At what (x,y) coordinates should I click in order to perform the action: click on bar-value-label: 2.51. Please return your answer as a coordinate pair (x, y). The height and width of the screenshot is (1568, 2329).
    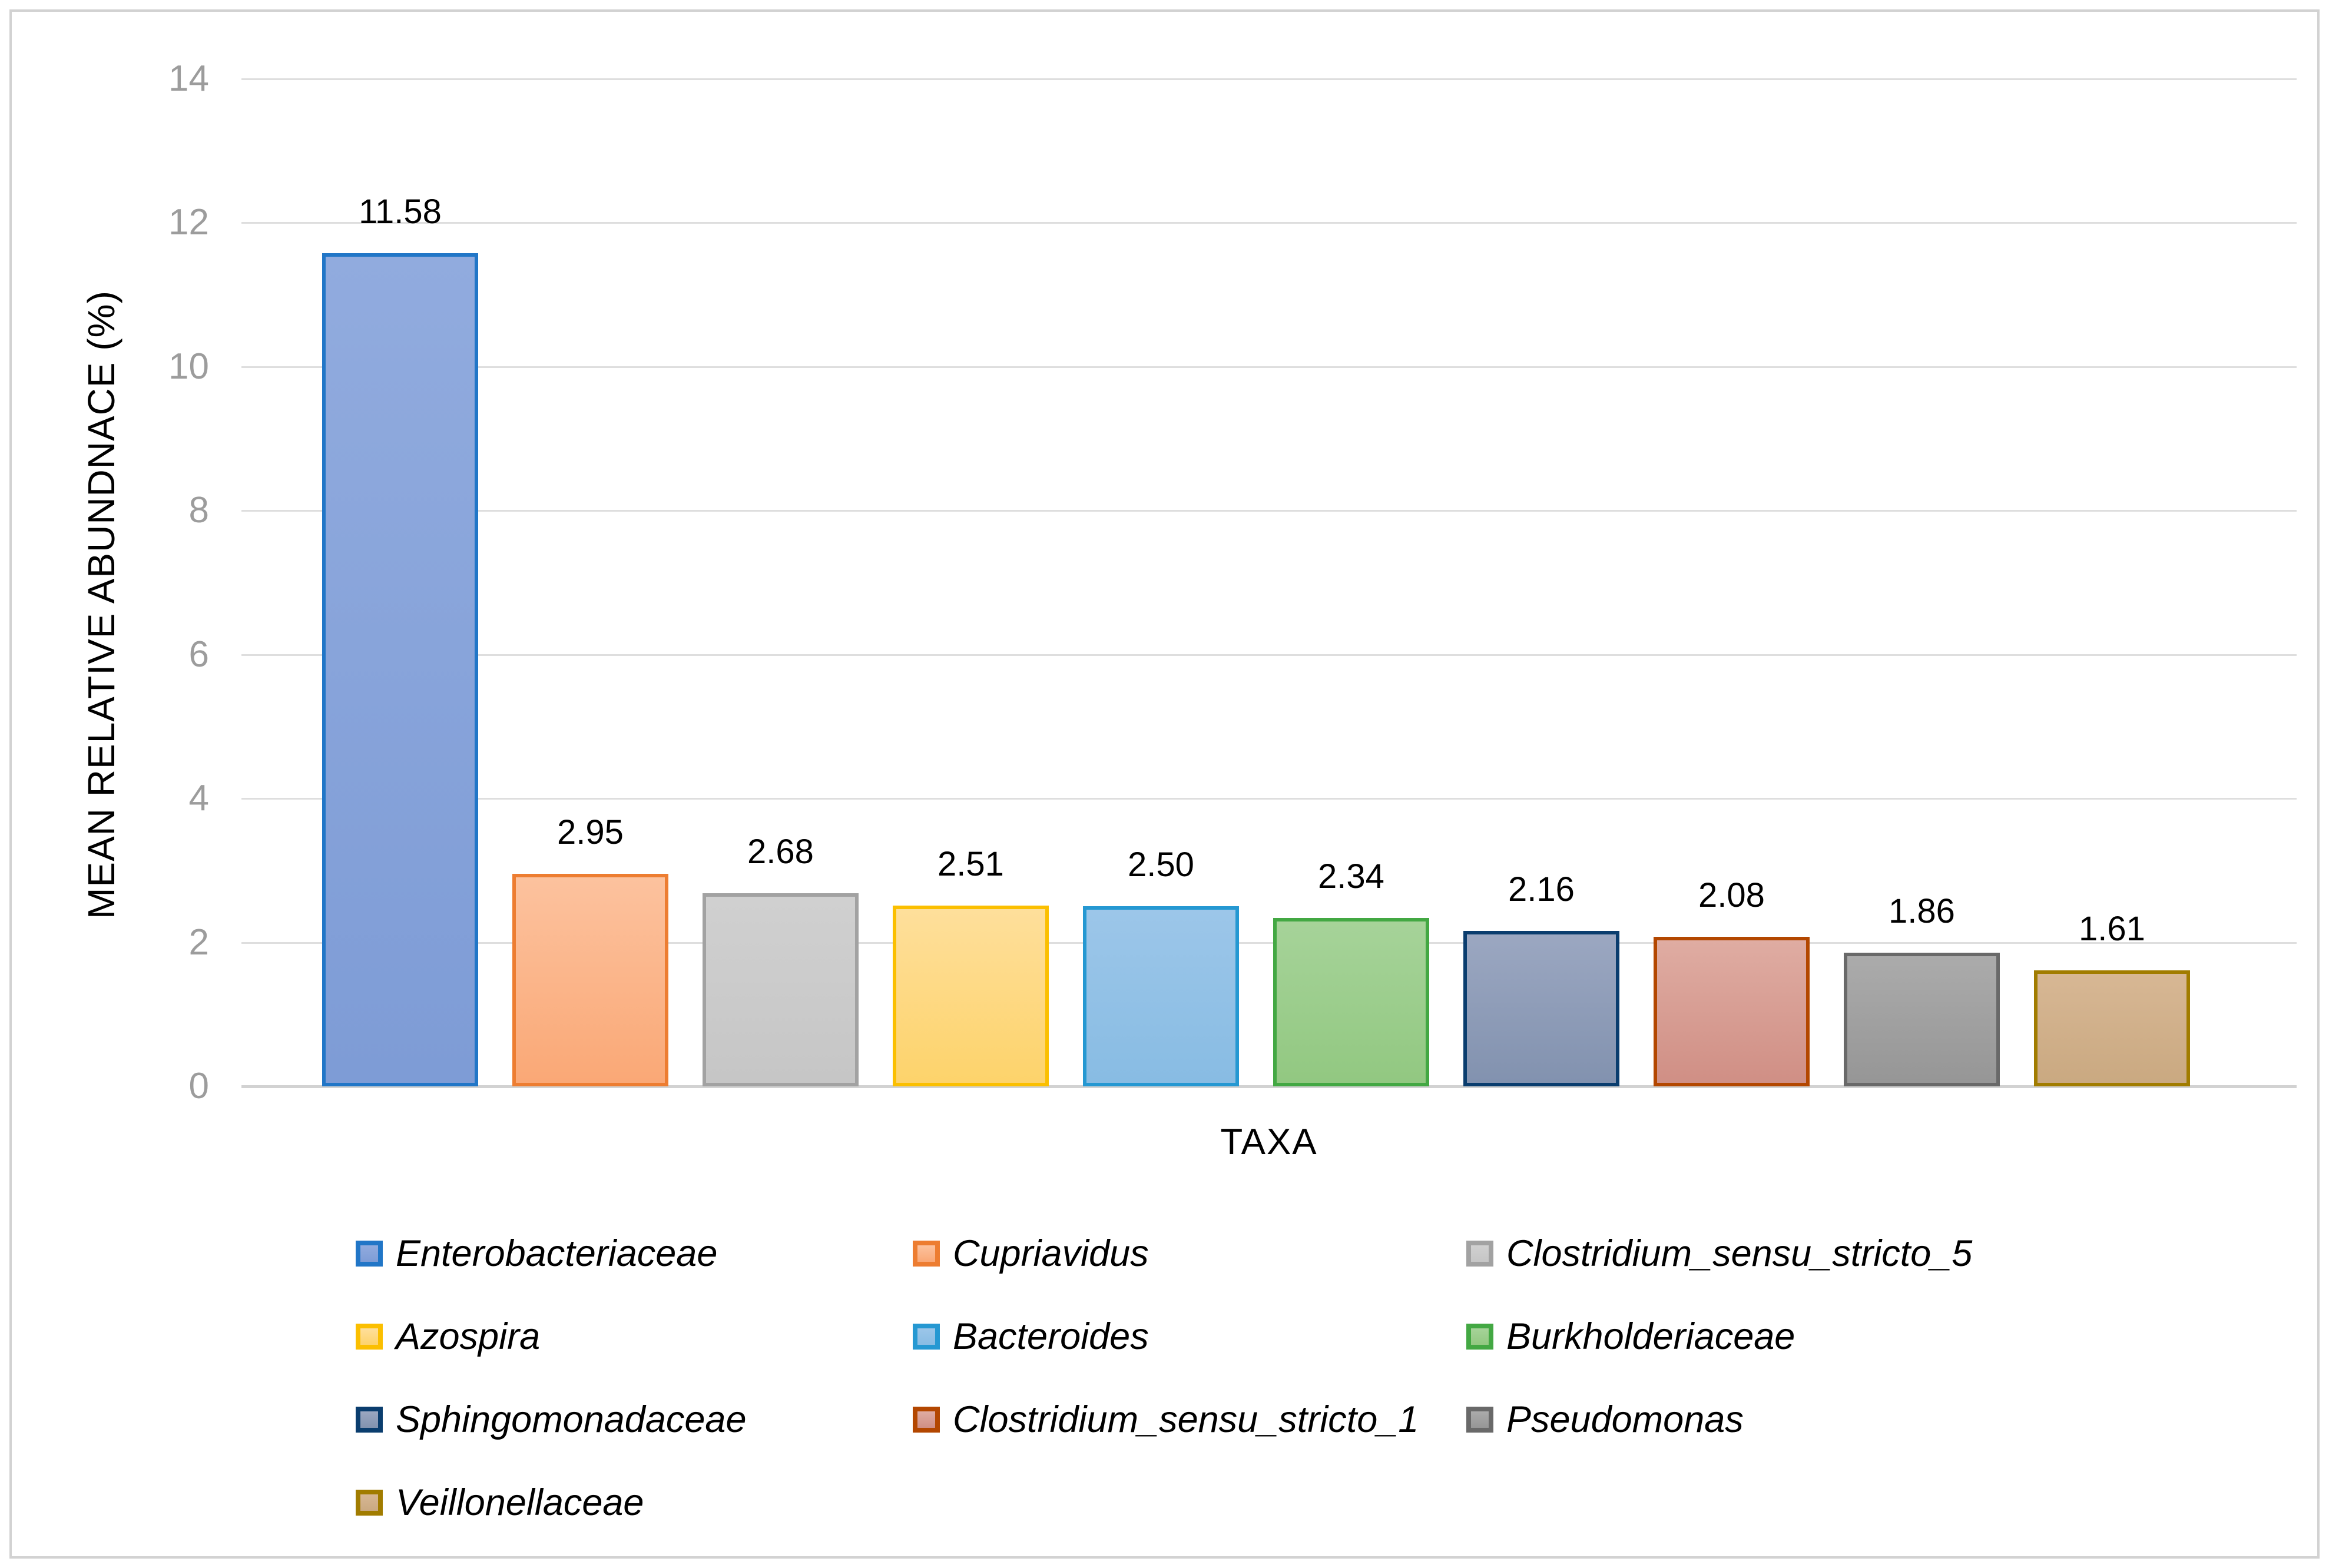
    Looking at the image, I should click on (970, 865).